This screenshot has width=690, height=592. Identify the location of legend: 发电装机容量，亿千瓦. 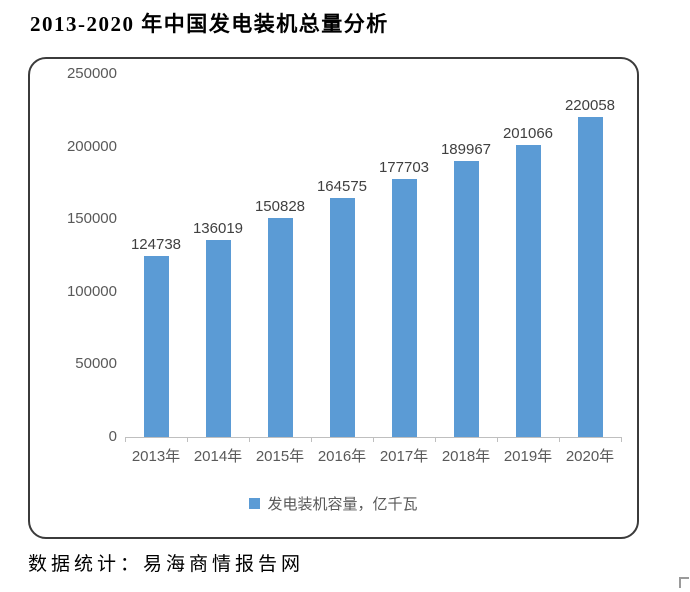
(333, 503).